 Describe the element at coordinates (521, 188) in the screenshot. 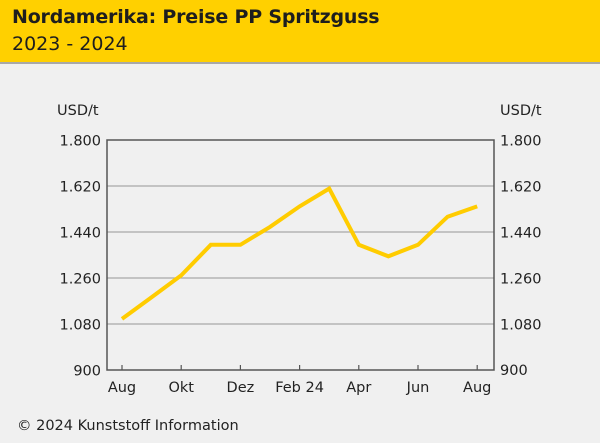

I see `y-tick-label-right: 1.620` at that location.